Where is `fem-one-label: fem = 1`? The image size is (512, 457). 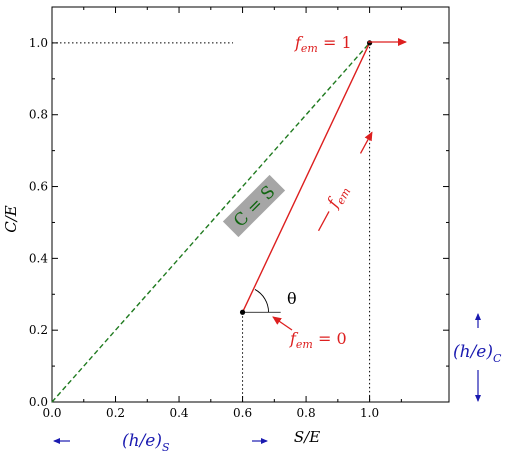
fem-one-label: fem = 1 is located at coordinates (323, 44).